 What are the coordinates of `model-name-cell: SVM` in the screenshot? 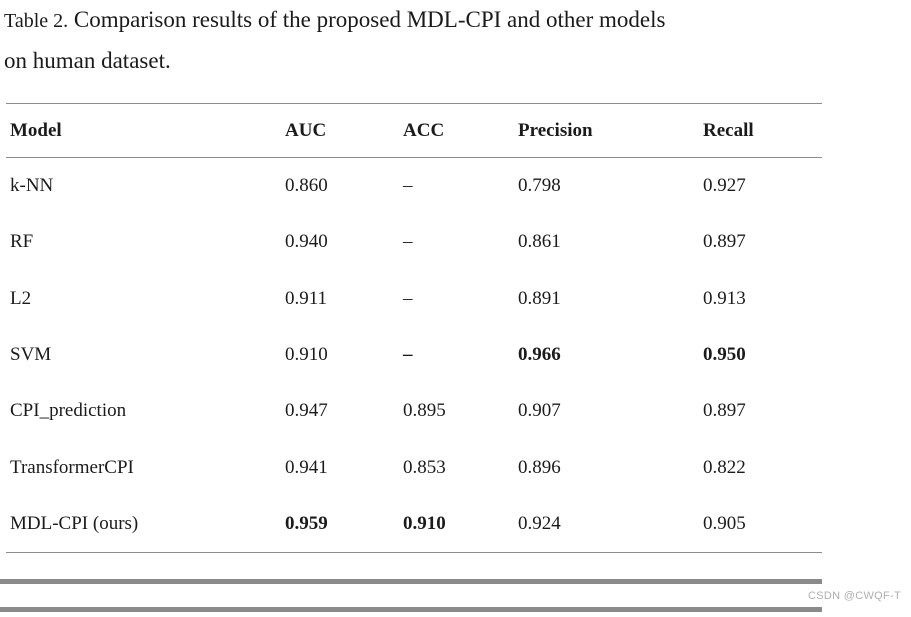 It's located at (31, 355).